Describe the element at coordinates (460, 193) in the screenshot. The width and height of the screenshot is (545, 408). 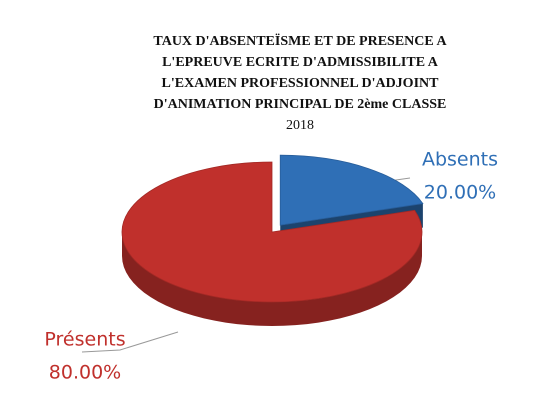
I see `data-label: 20.00%` at that location.